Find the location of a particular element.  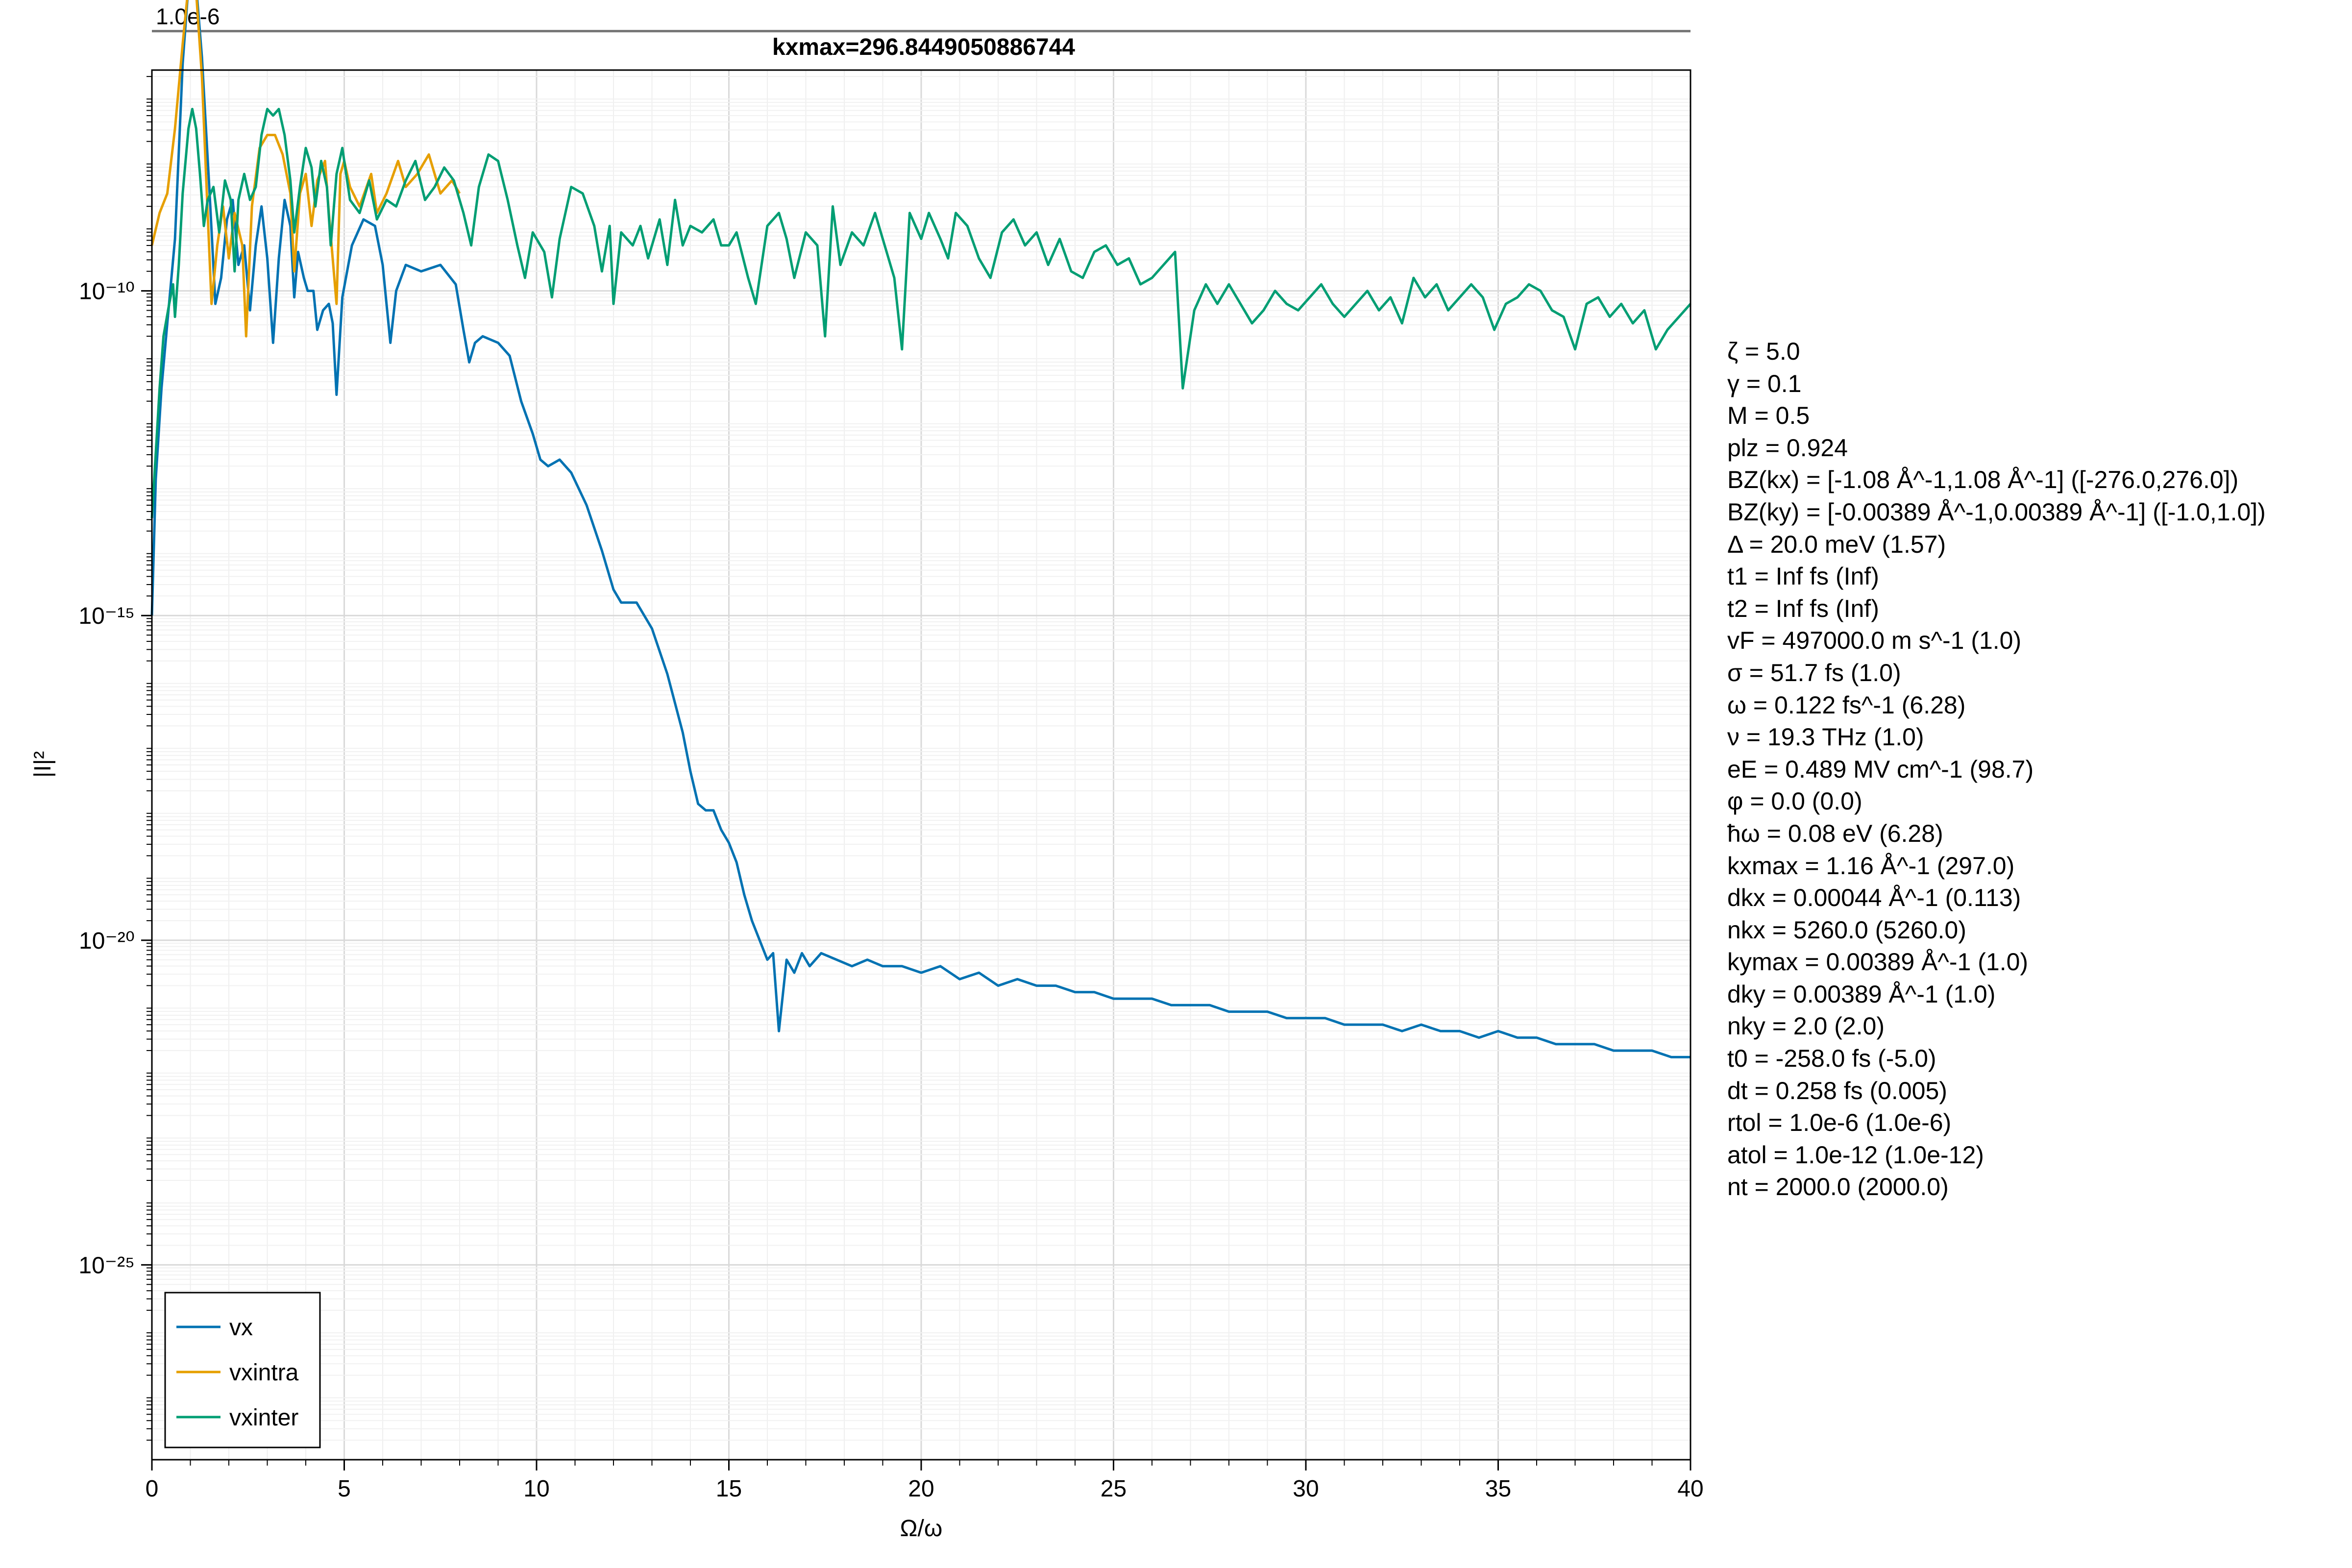

legend-label-vxinter: vxinter is located at coordinates (263, 1418).